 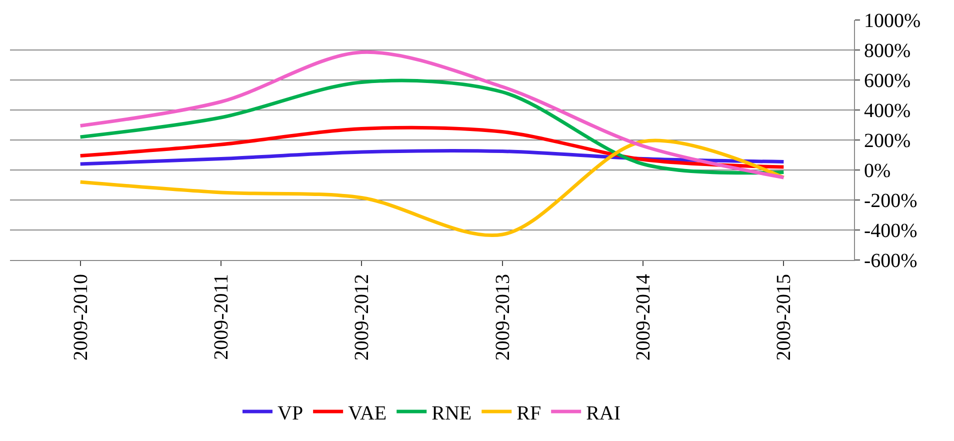 What do you see at coordinates (367, 413) in the screenshot?
I see `legend-label: VAE` at bounding box center [367, 413].